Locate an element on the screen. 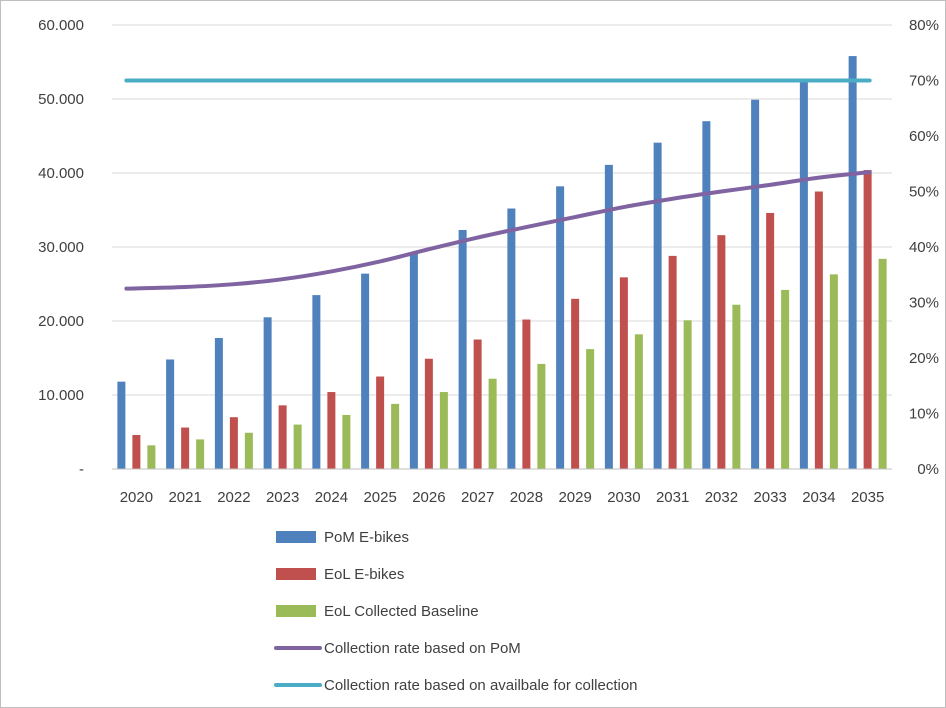 The width and height of the screenshot is (946, 708). y-tick-label-1: 10.000 is located at coordinates (61, 395).